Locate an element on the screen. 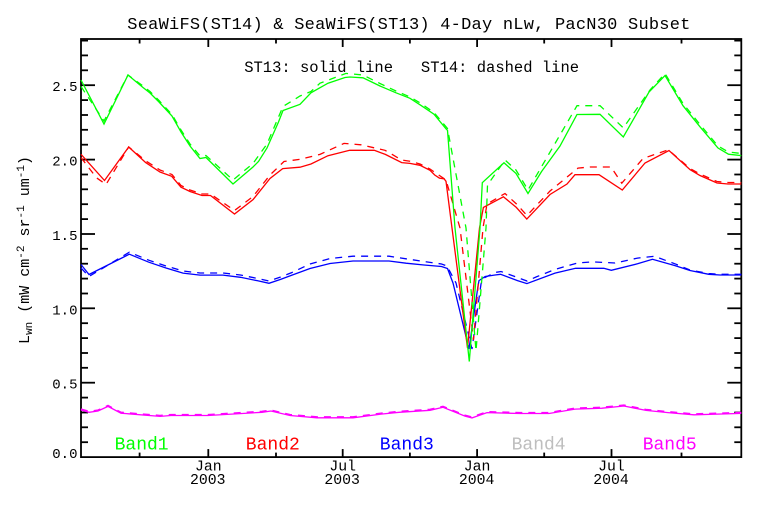  svg-text: 2.0 is located at coordinates (64, 163).